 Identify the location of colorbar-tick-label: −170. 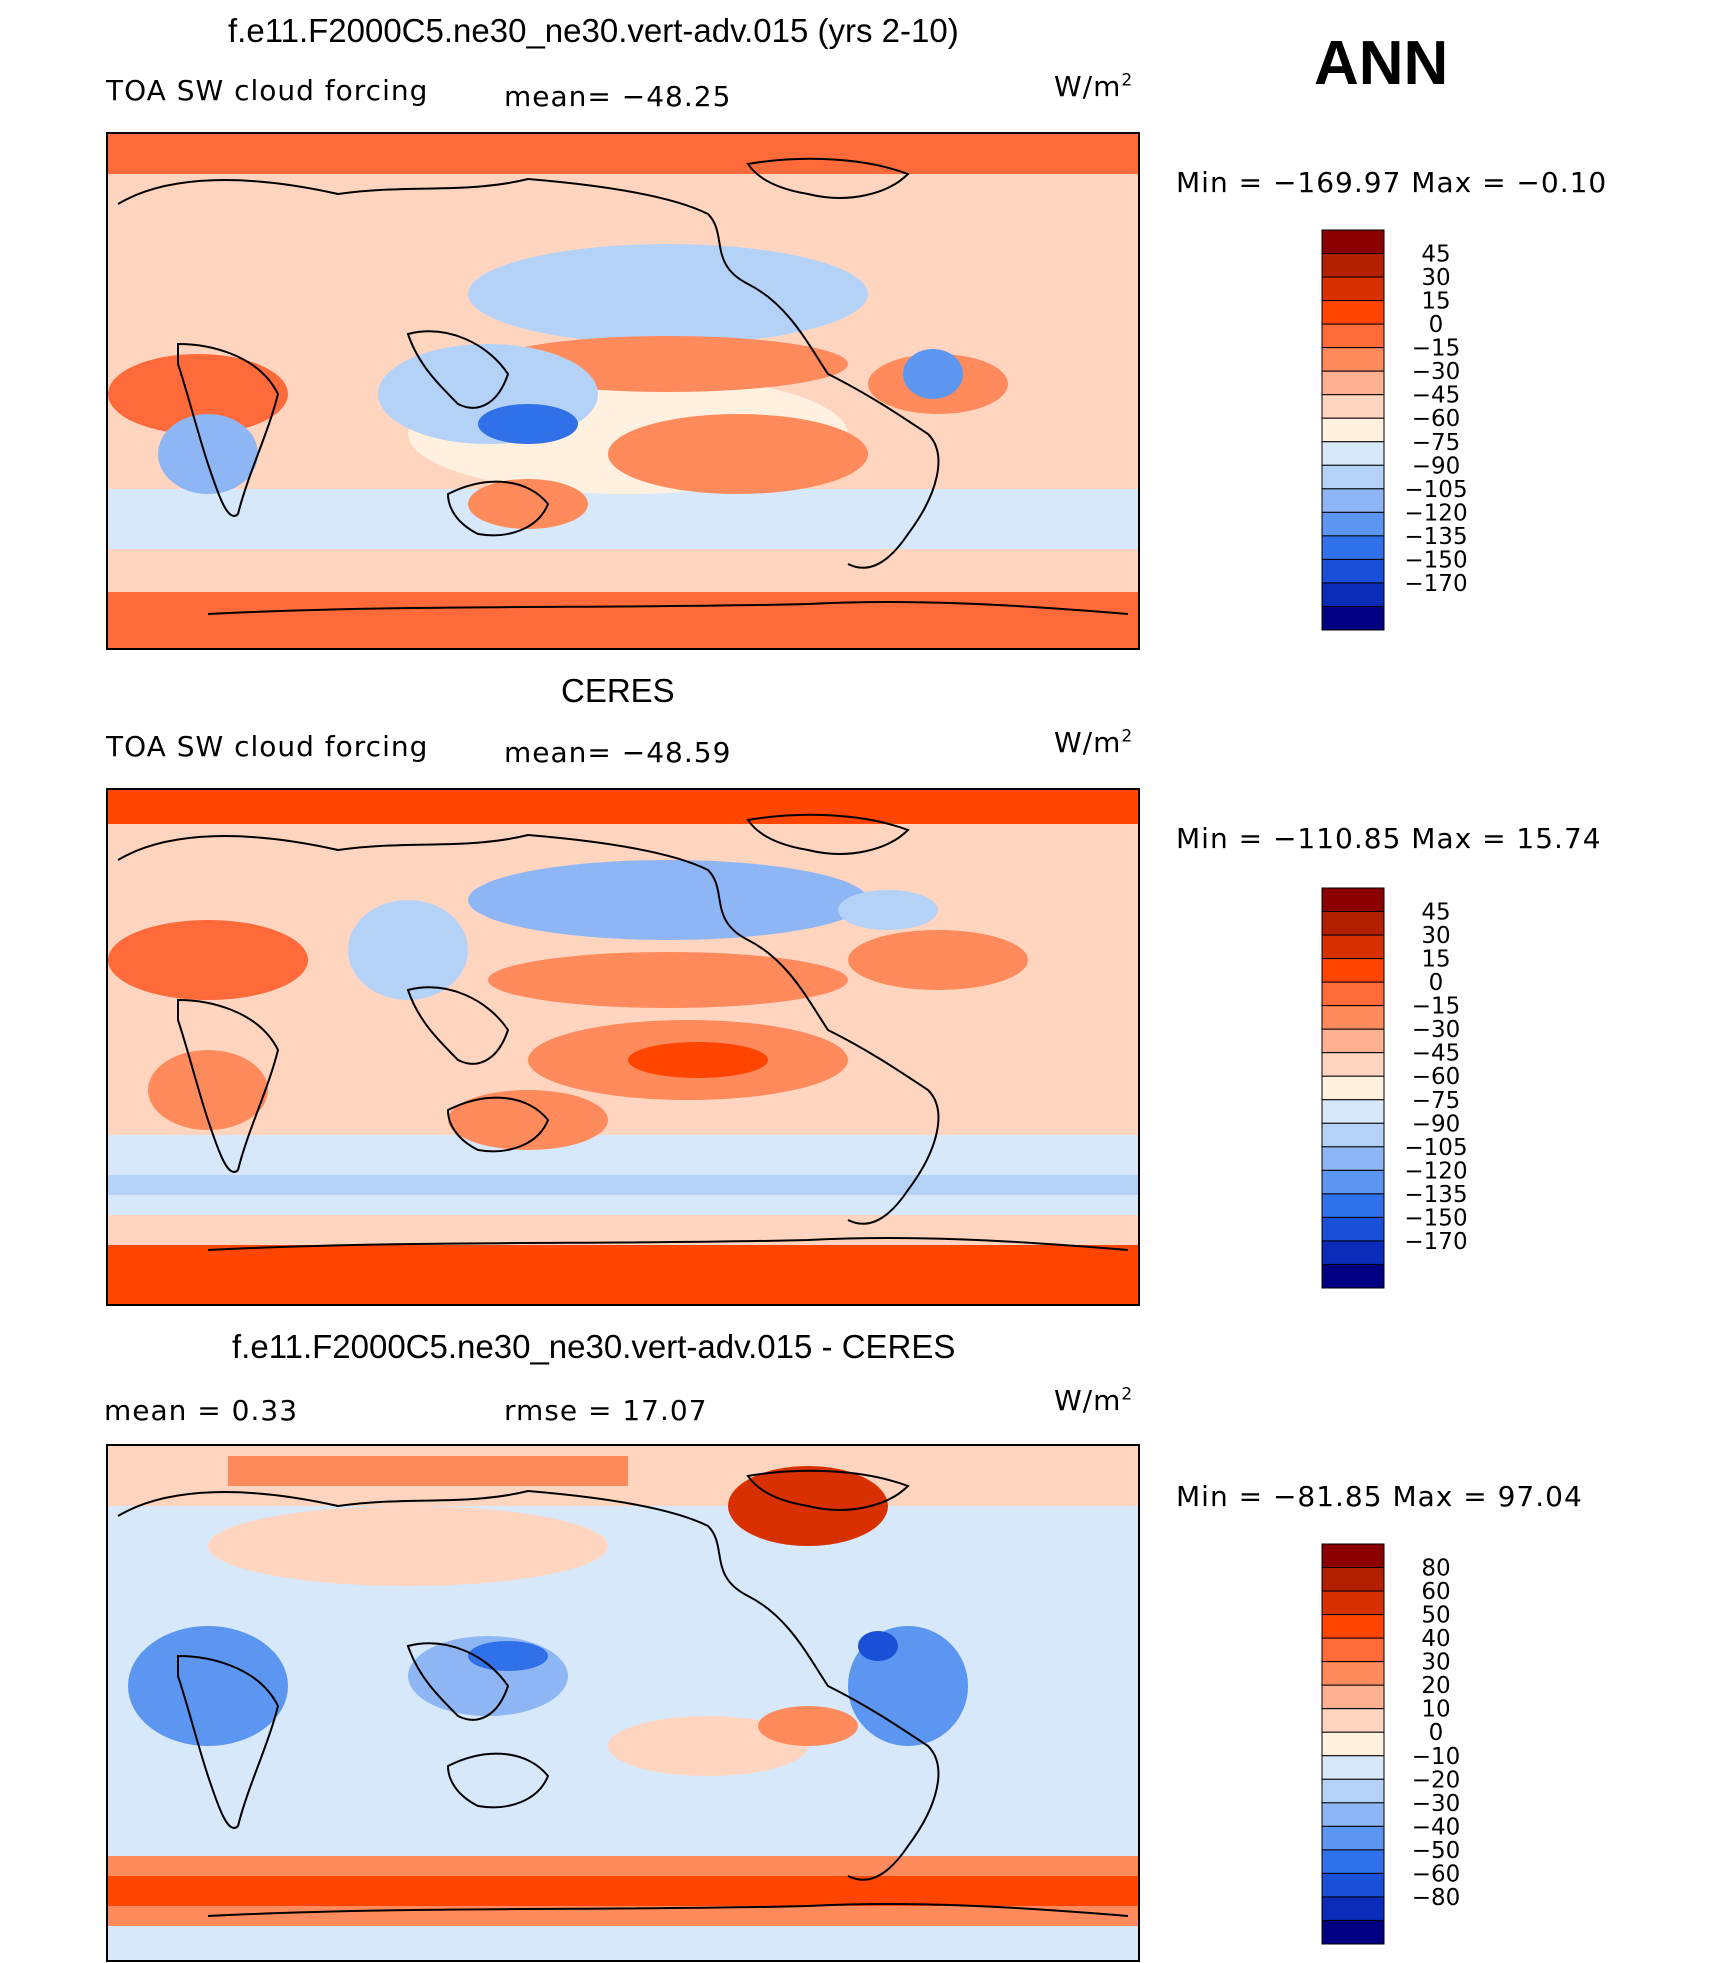
(1435, 584).